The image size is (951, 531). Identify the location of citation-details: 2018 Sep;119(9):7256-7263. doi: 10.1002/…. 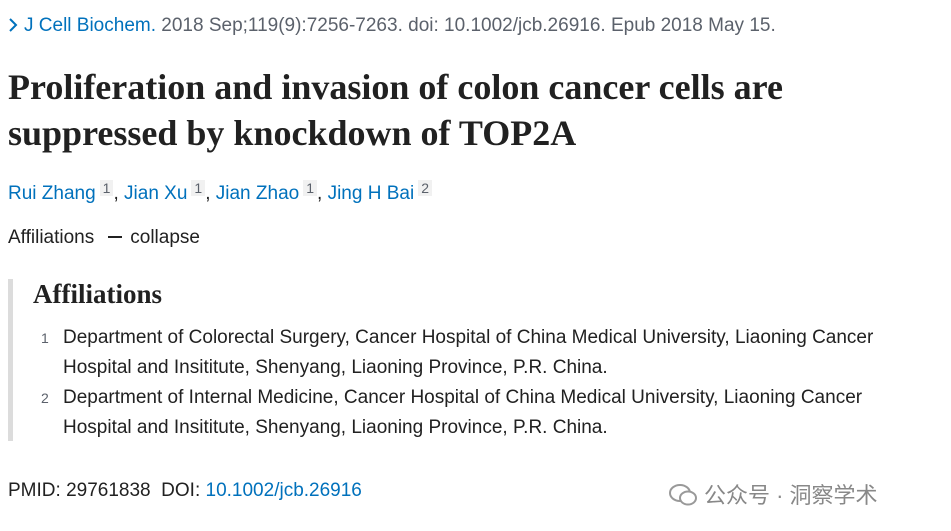
(468, 25).